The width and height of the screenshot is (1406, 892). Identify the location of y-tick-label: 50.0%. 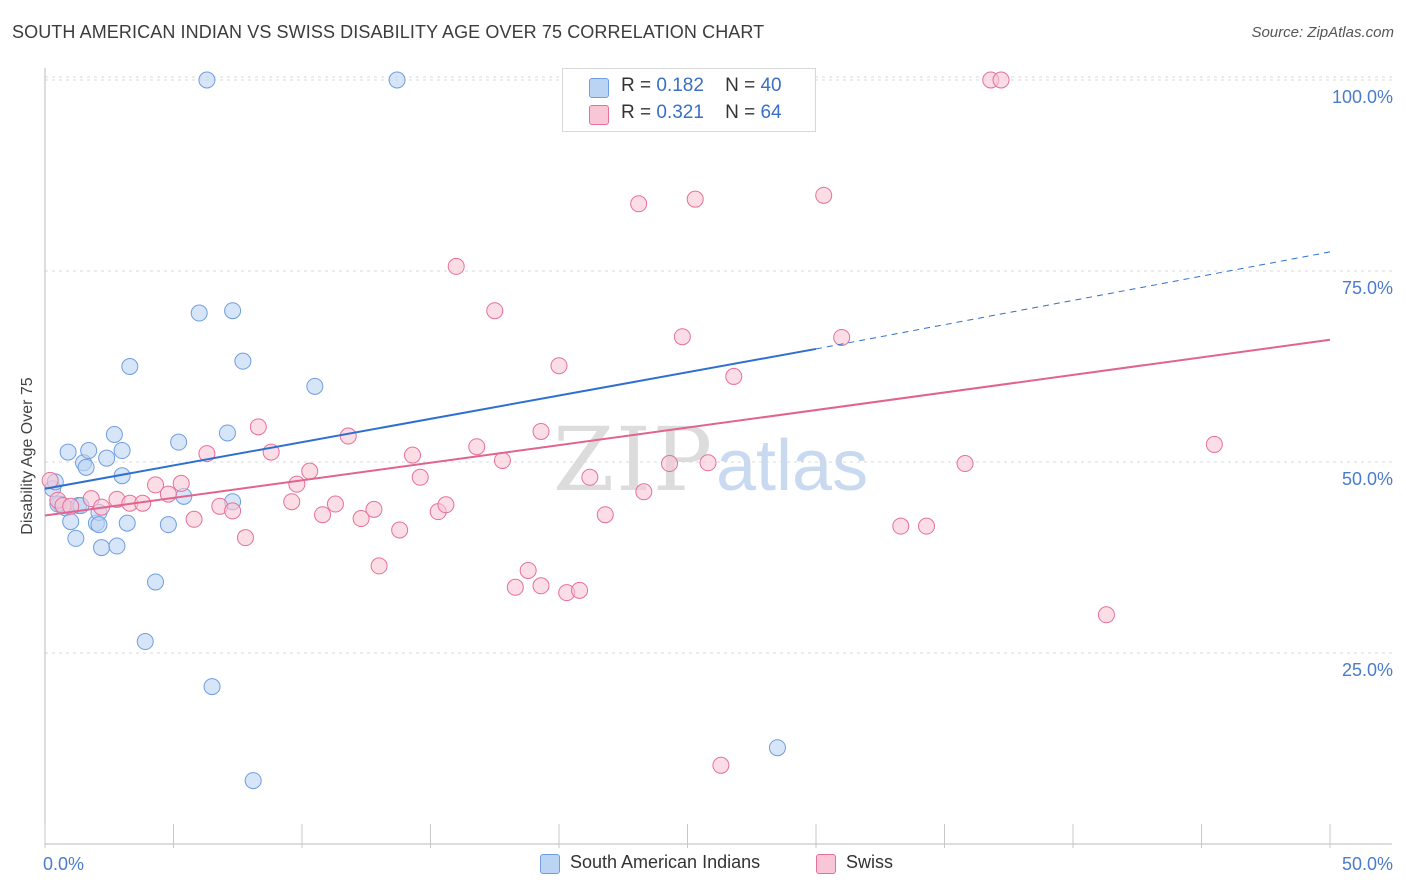
(1367, 479).